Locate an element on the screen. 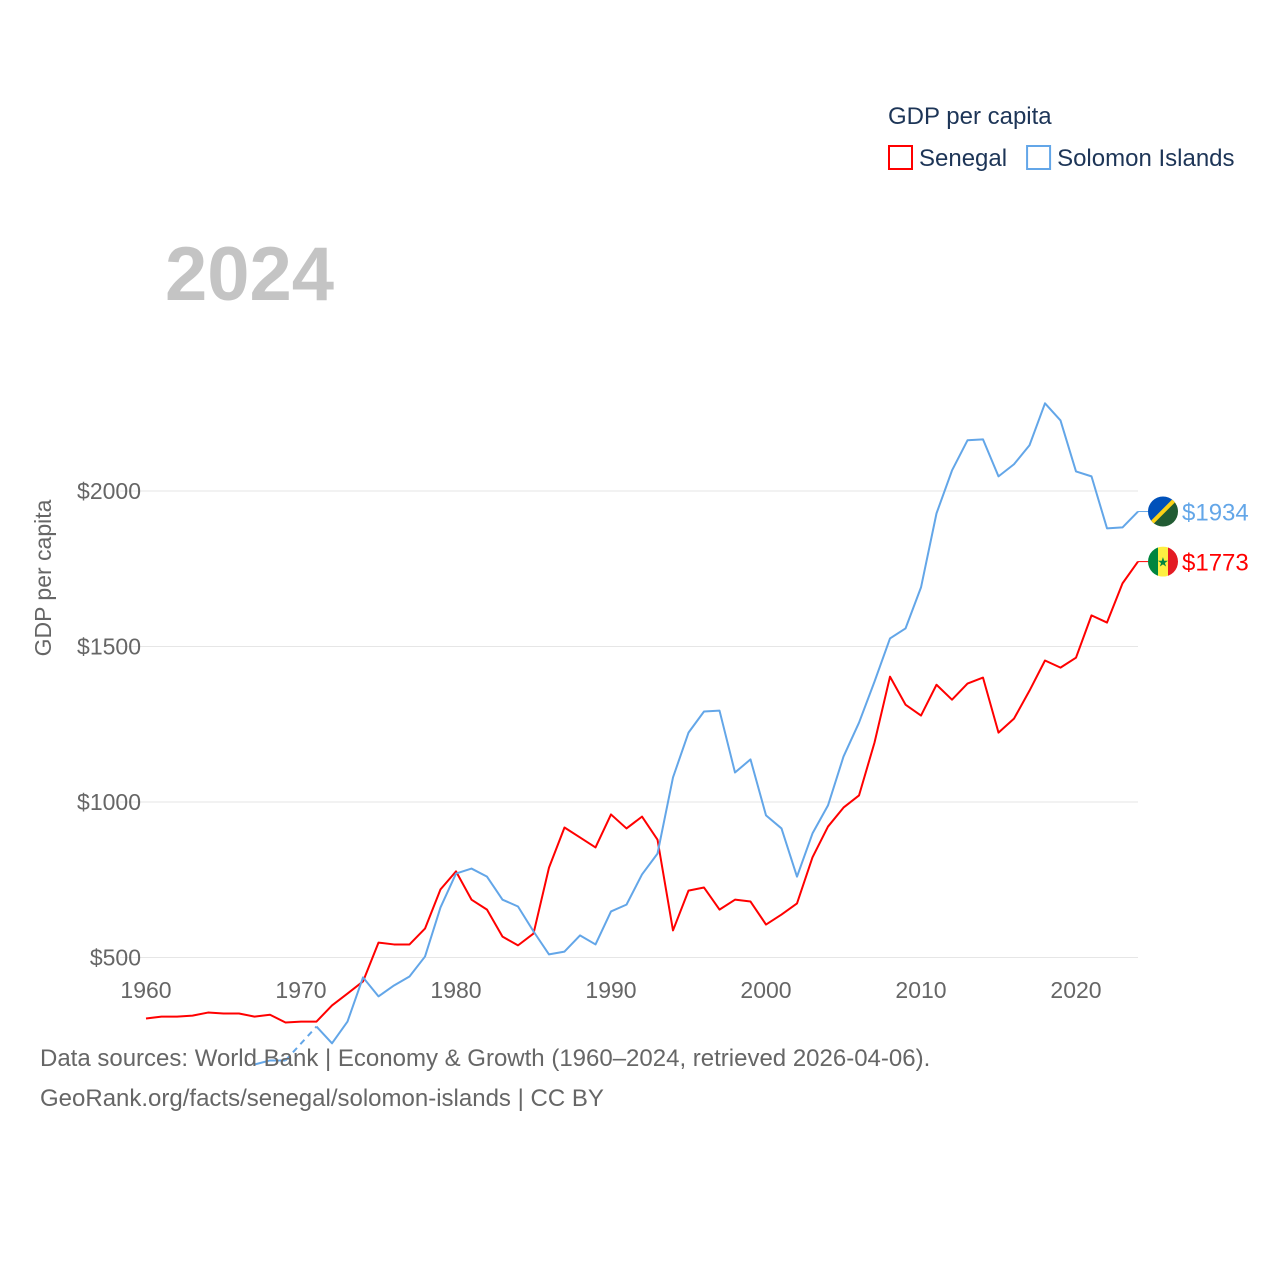 The width and height of the screenshot is (1280, 1280). senegal-flag-icon: ★ is located at coordinates (1163, 561).